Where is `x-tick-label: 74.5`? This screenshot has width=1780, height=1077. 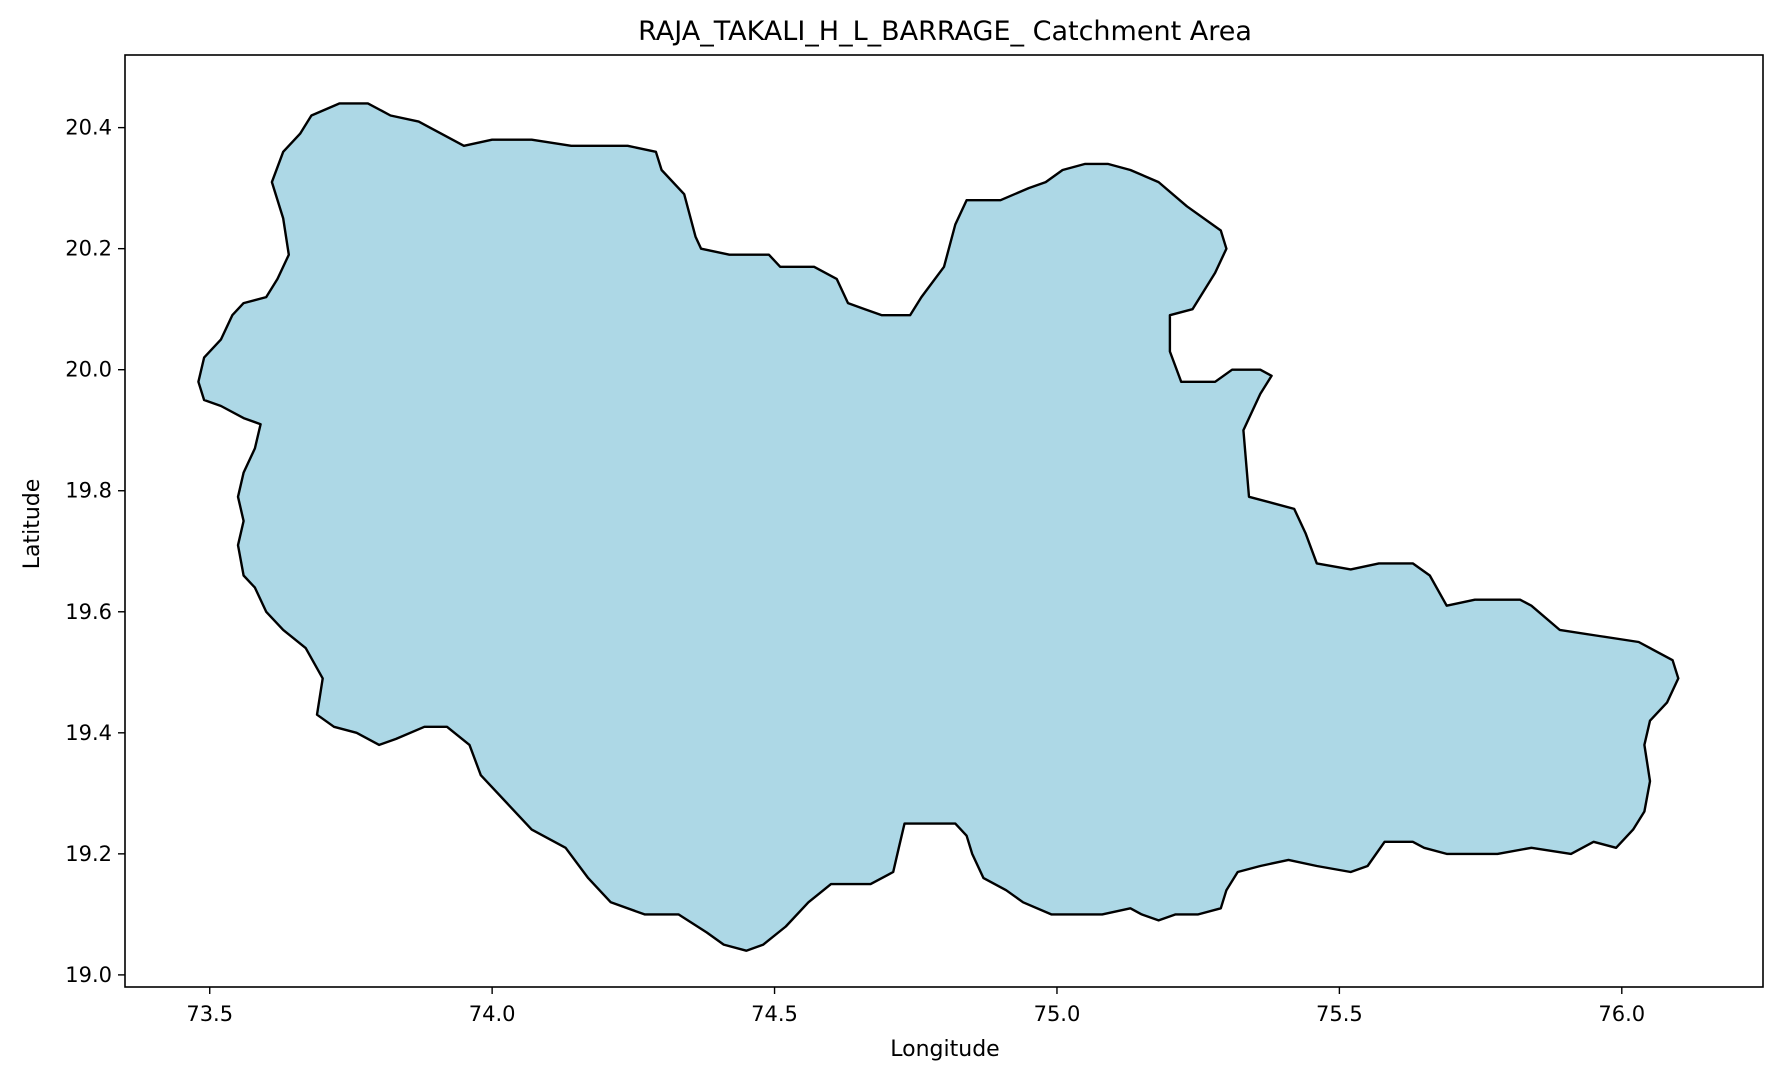 x-tick-label: 74.5 is located at coordinates (774, 1014).